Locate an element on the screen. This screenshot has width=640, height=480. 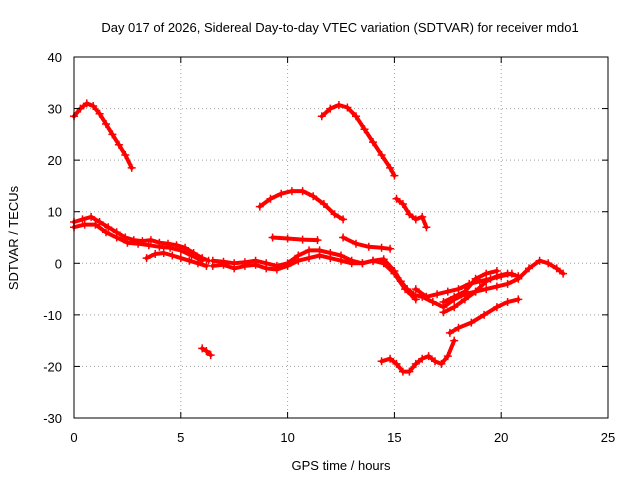
series-arc-morning-c is located at coordinates (176, 259).